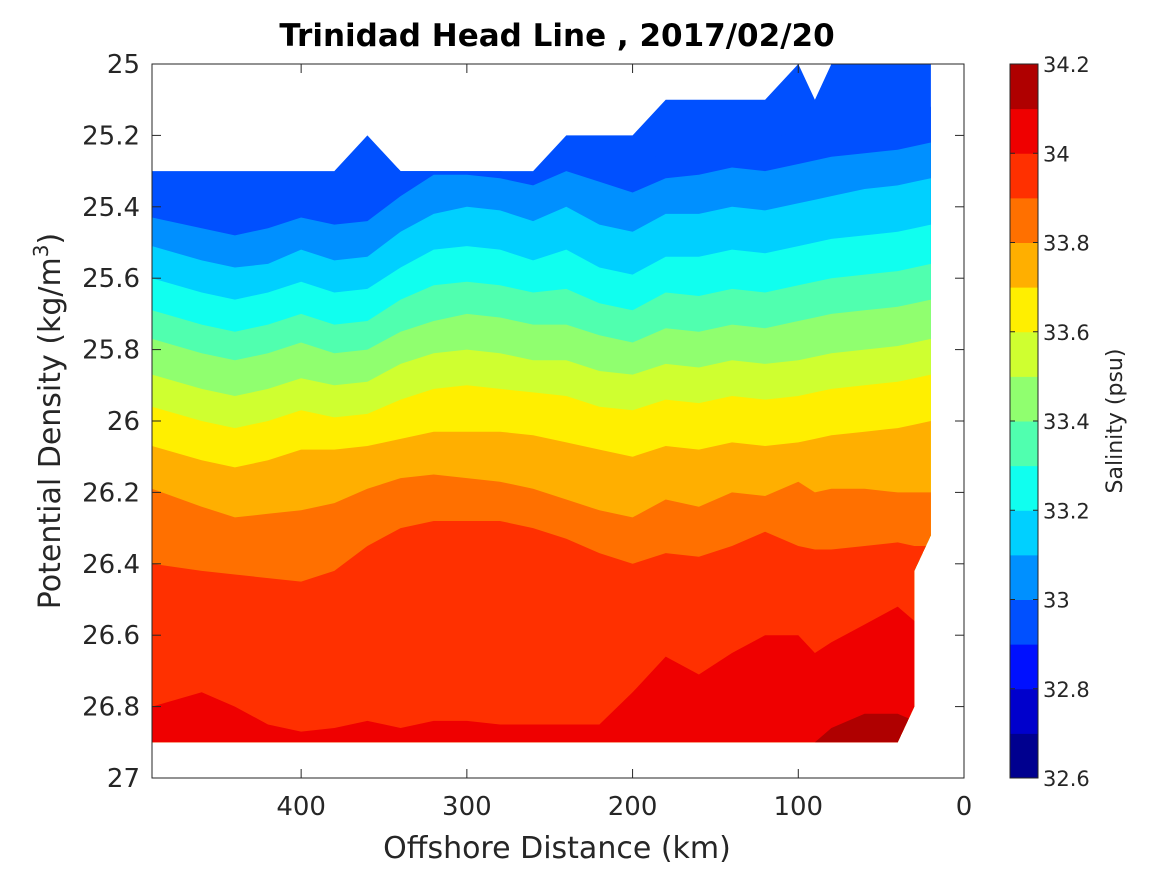 This screenshot has height=875, width=1167. I want to click on x-axis-label: Offshore Distance (km), so click(557, 848).